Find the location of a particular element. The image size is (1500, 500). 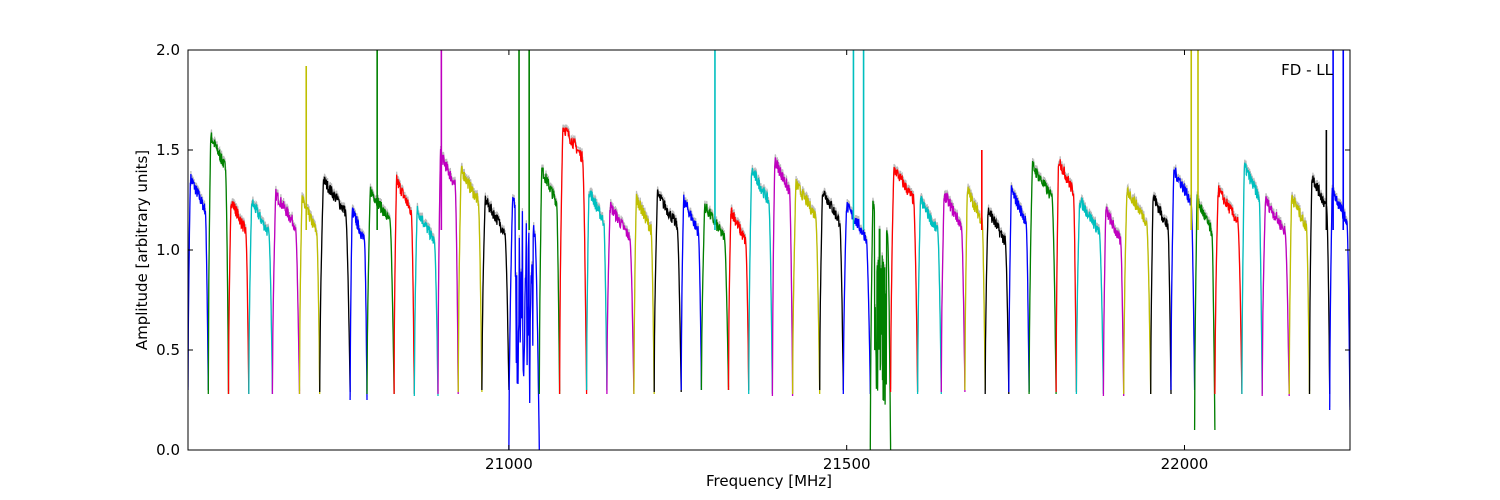

y-tick-label: 1.0 is located at coordinates (168, 250).